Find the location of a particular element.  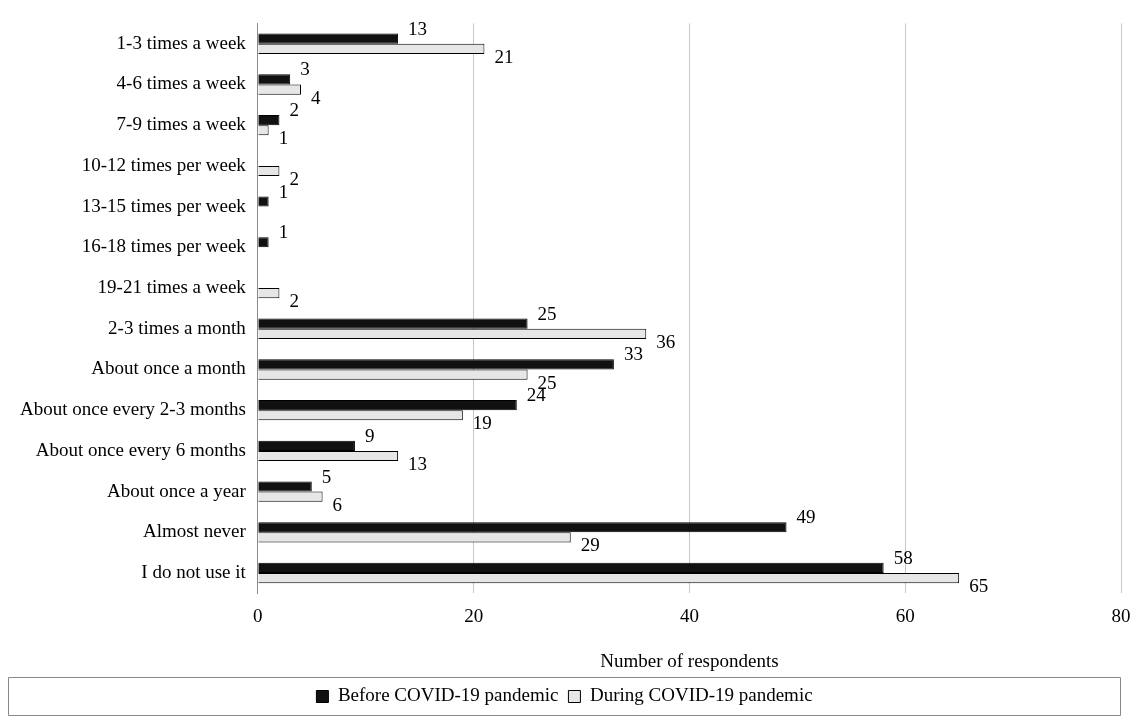

data-label: 49 is located at coordinates (806, 517).